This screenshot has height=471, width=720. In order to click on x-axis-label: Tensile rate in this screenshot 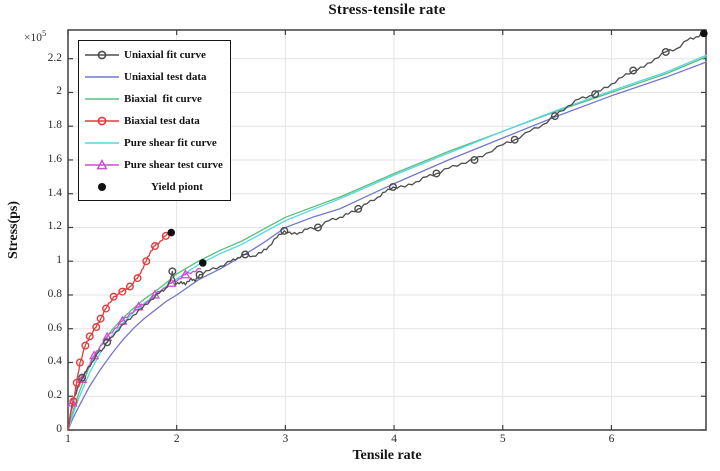, I will do `click(387, 455)`.